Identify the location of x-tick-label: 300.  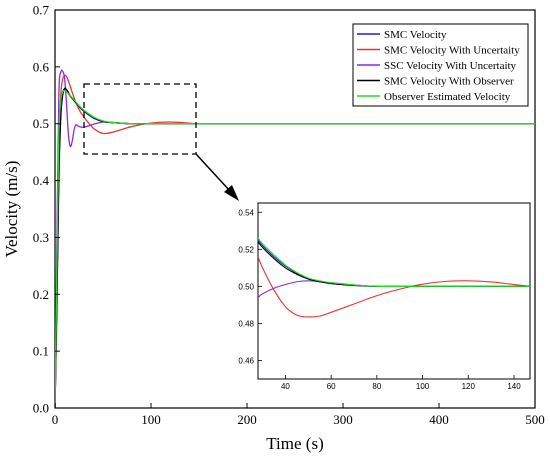
(343, 419).